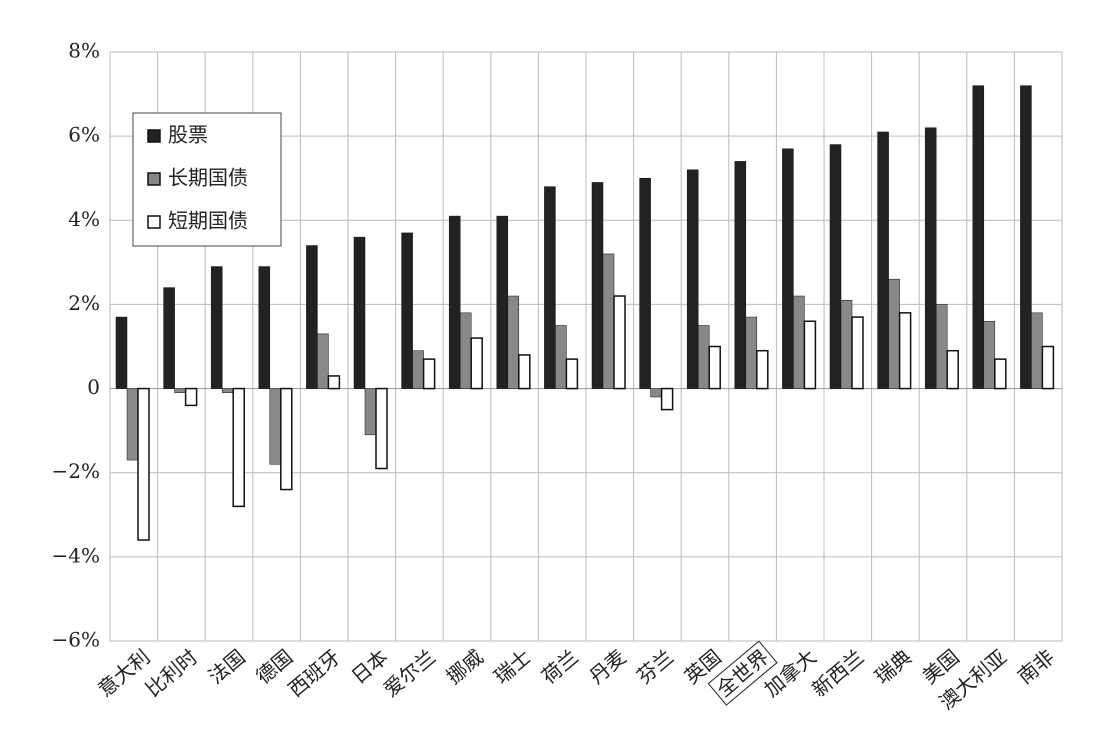 The image size is (1108, 732). I want to click on x-tick-label: 瑞士, so click(512, 667).